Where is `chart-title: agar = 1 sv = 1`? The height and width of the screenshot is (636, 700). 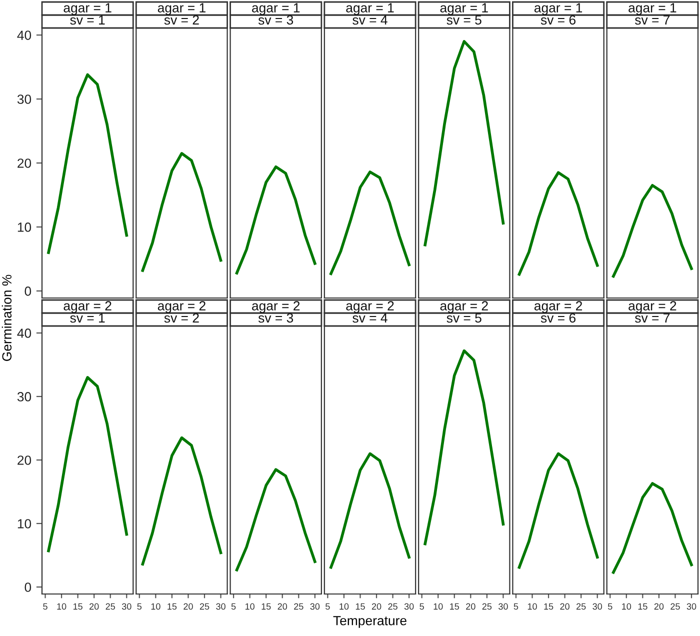 chart-title: agar = 1 sv = 1 is located at coordinates (88, 14).